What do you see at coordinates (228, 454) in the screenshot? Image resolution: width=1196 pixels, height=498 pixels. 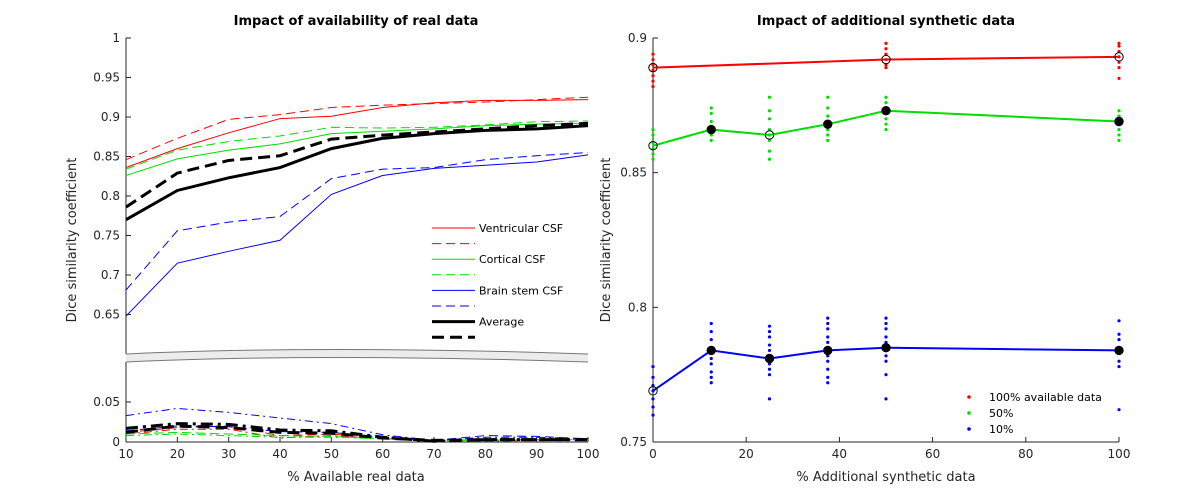 I see `x-tick-label: 30` at bounding box center [228, 454].